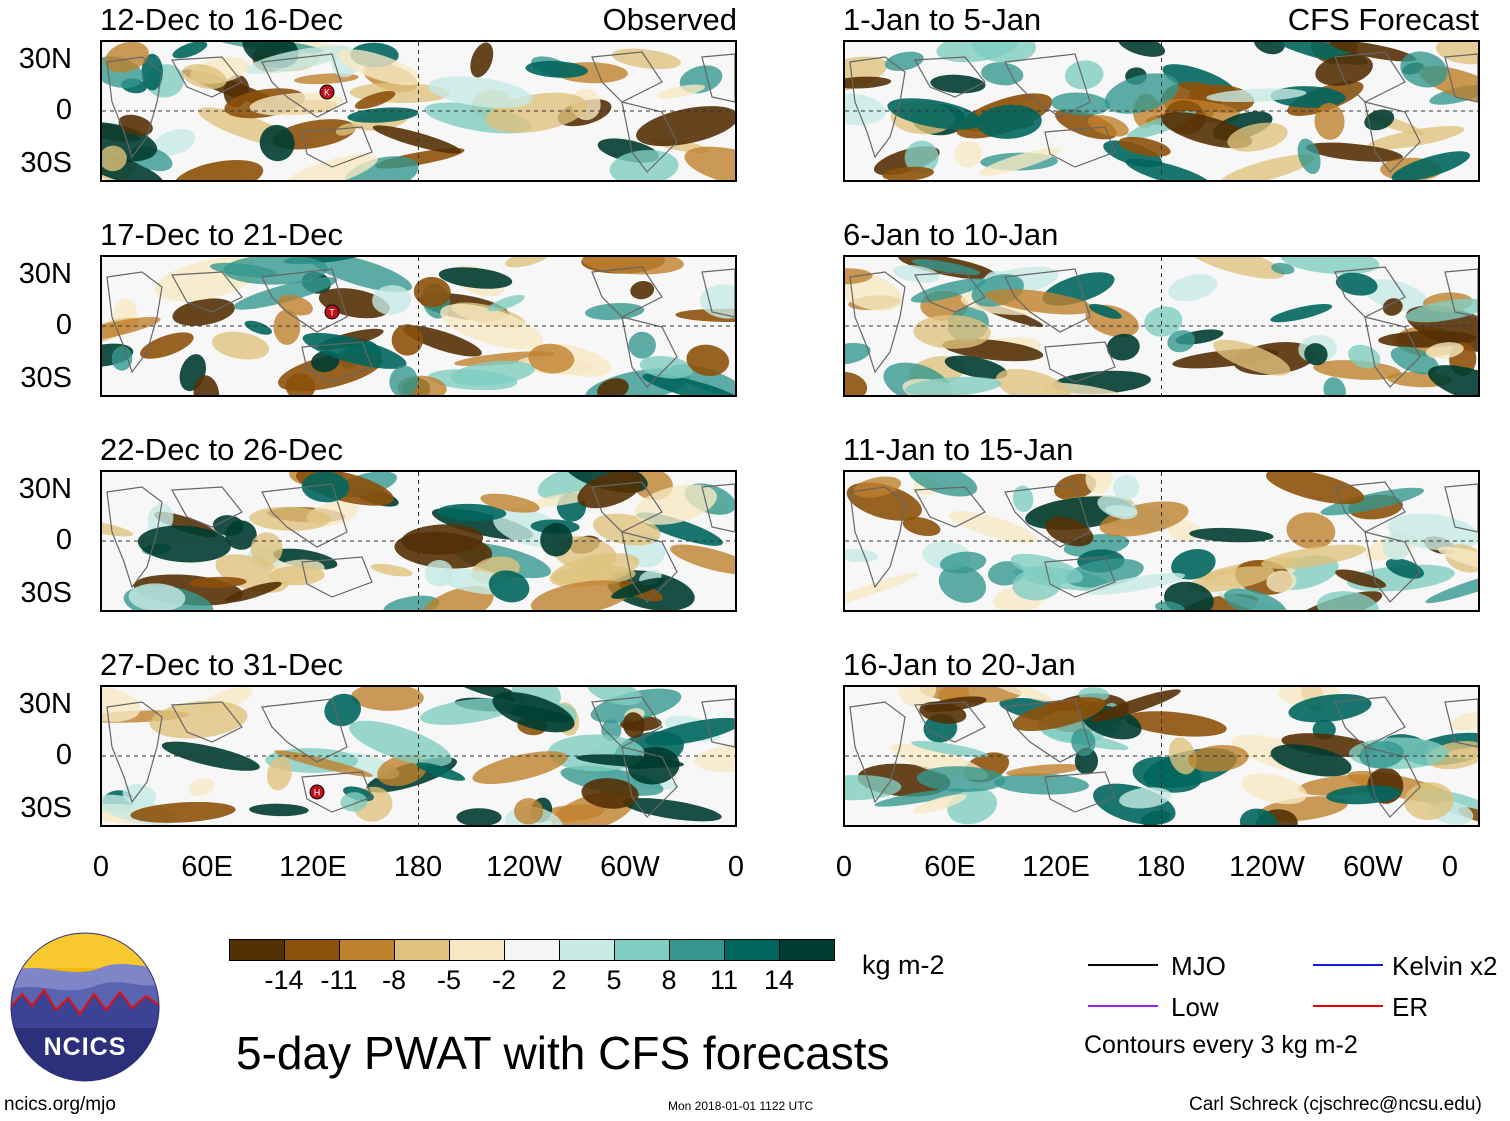 Image resolution: width=1510 pixels, height=1121 pixels. Describe the element at coordinates (1123, 1006) in the screenshot. I see `legend-low-line` at that location.